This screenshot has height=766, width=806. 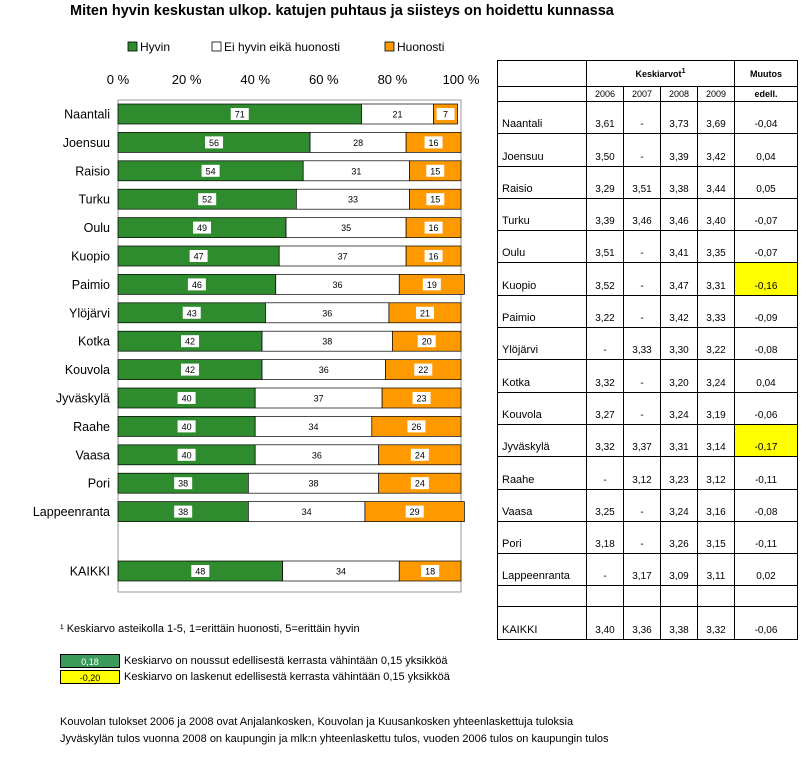 What do you see at coordinates (420, 47) in the screenshot?
I see `legend-label: Huonosti` at bounding box center [420, 47].